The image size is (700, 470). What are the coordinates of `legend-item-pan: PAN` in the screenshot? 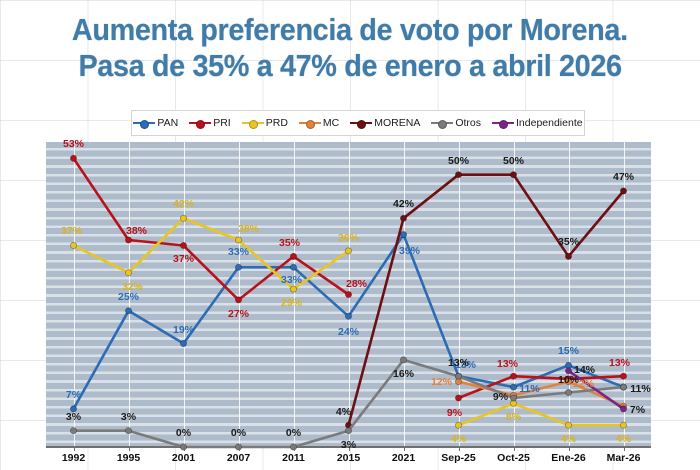 It's located at (155, 123).